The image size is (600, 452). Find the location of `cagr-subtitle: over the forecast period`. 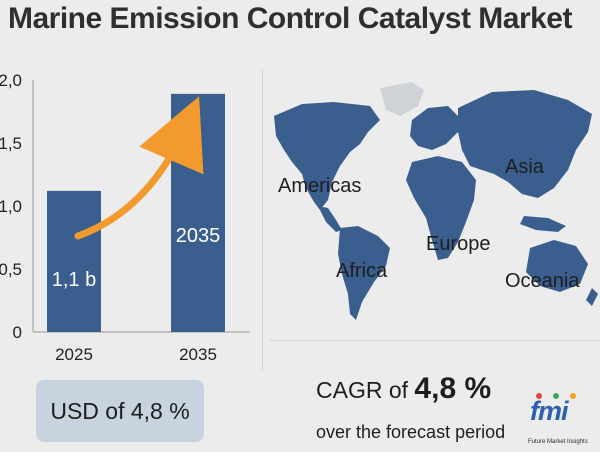

cagr-subtitle: over the forecast period is located at coordinates (411, 432).